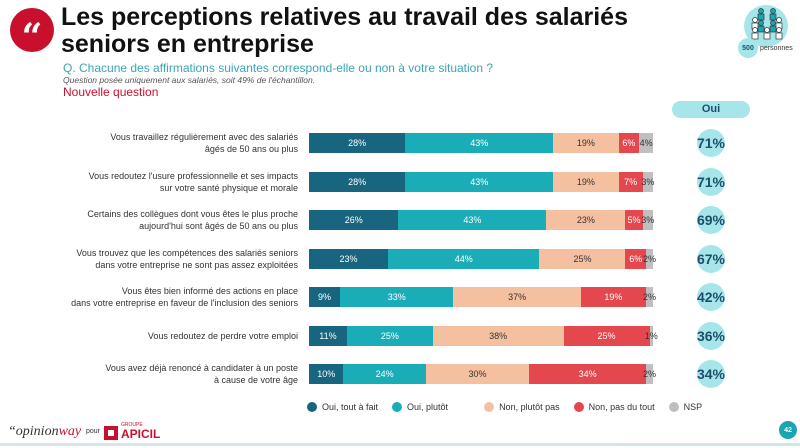 The width and height of the screenshot is (800, 448). I want to click on people-group-icon, so click(767, 24).